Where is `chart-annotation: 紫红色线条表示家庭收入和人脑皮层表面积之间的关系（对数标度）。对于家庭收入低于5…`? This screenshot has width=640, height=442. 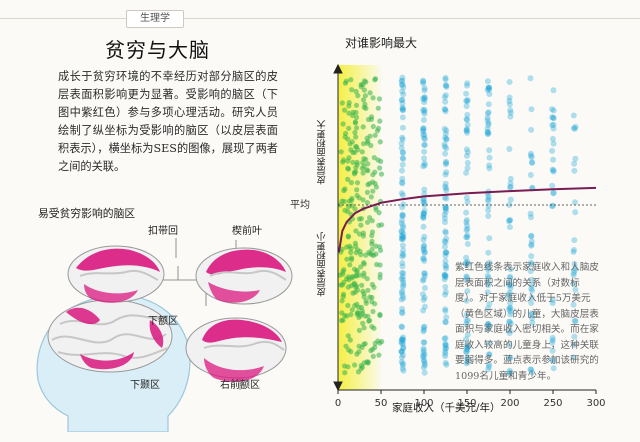 chart-annotation: 紫红色线条表示家庭收入和人脑皮层表面积之间的关系（对数标度）。对于家庭收入低于5… is located at coordinates (527, 322).